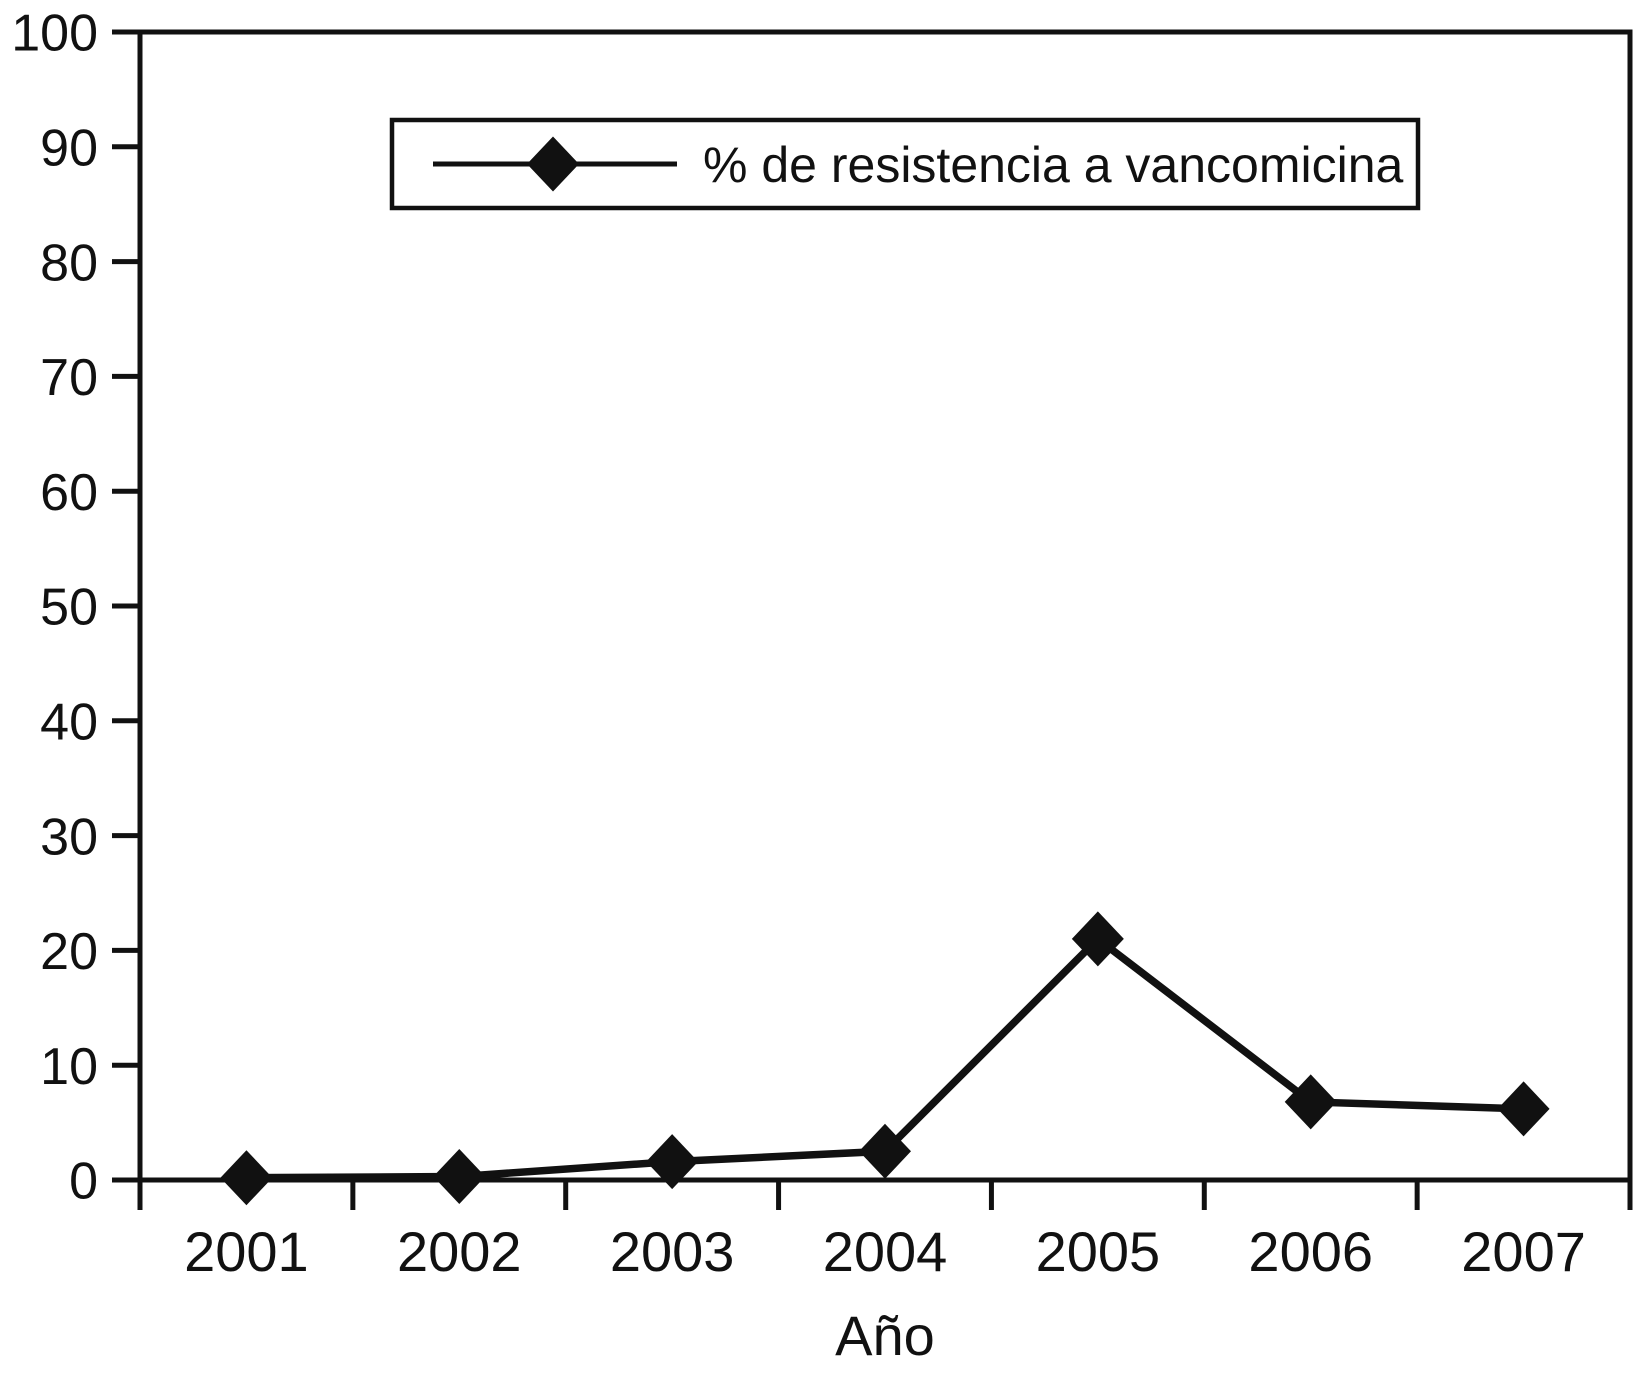 The width and height of the screenshot is (1633, 1375). What do you see at coordinates (69, 493) in the screenshot?
I see `y-axis-tick-label: 60` at bounding box center [69, 493].